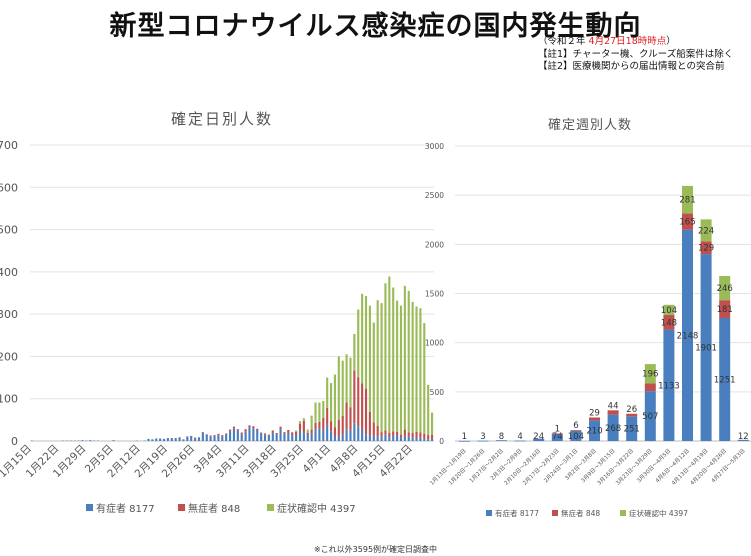  Describe the element at coordinates (9, 272) in the screenshot. I see `daily-y-tick: 400` at that location.